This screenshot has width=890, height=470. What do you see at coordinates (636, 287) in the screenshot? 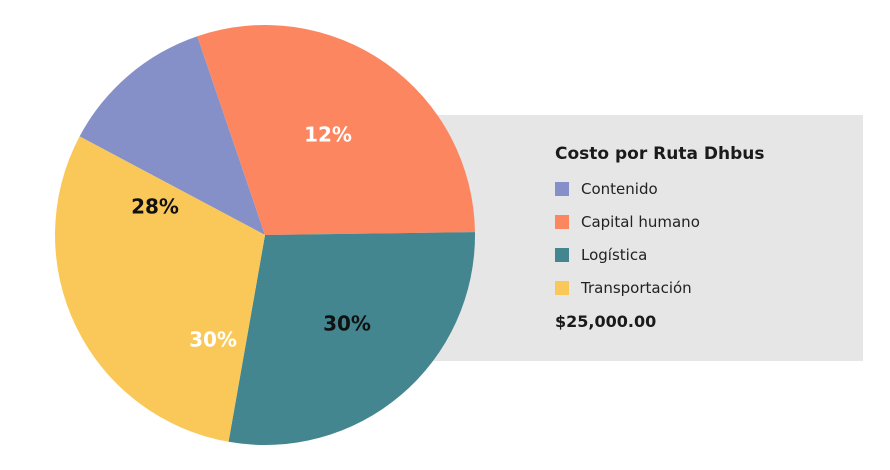
I see `legend-label: Transportación` at bounding box center [636, 287].